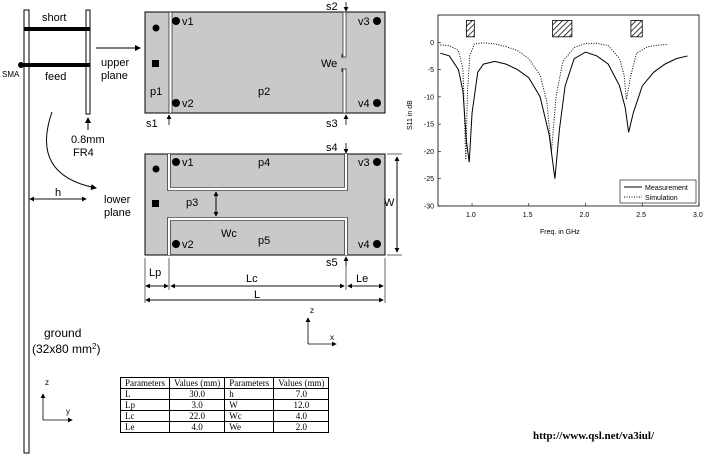 This screenshot has width=704, height=457. What do you see at coordinates (249, 427) in the screenshot?
I see `table-cell: We` at bounding box center [249, 427].